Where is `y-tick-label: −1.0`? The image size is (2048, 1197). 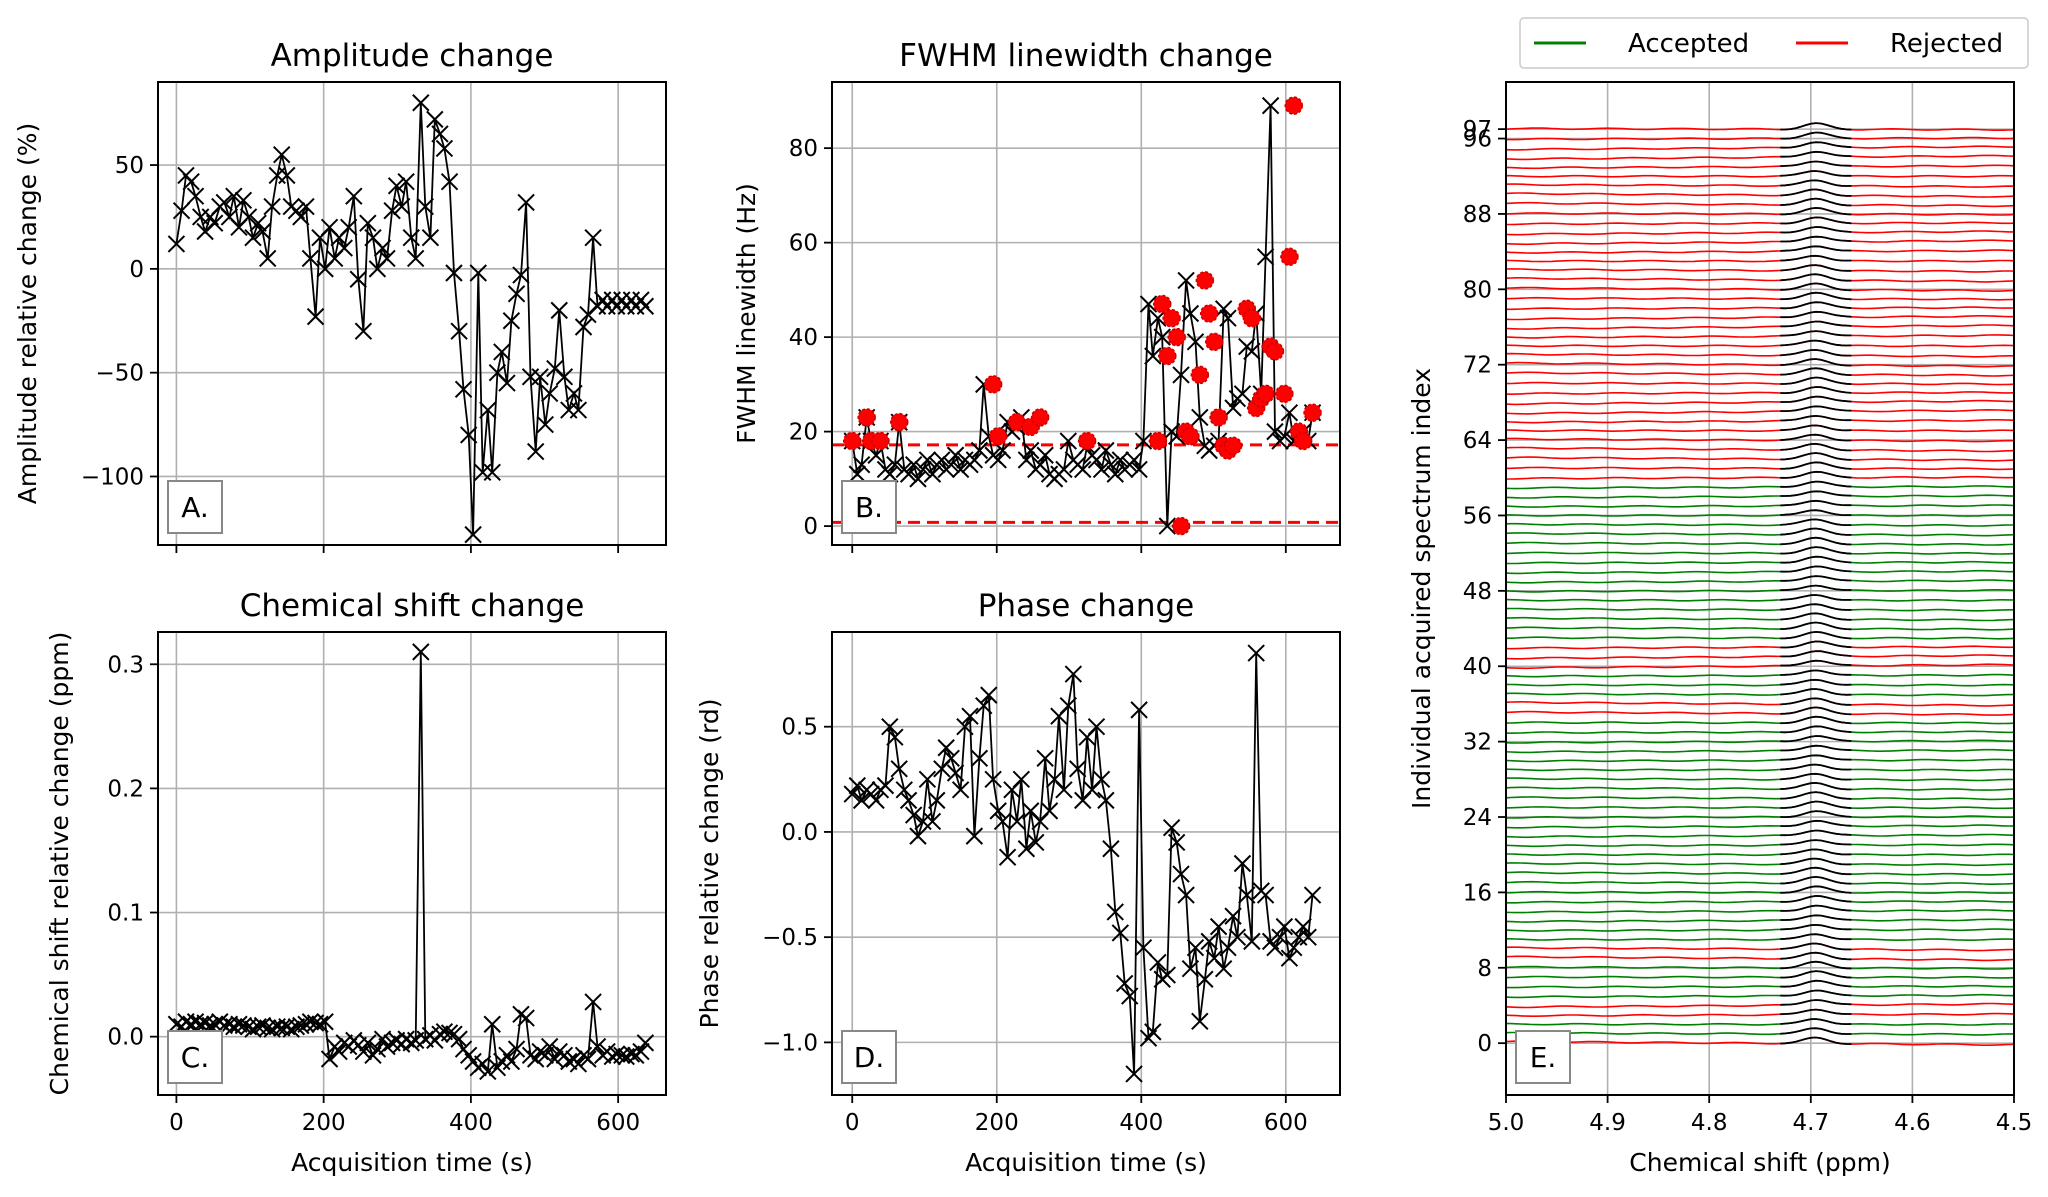 y-tick-label: −1.0 is located at coordinates (790, 1043).